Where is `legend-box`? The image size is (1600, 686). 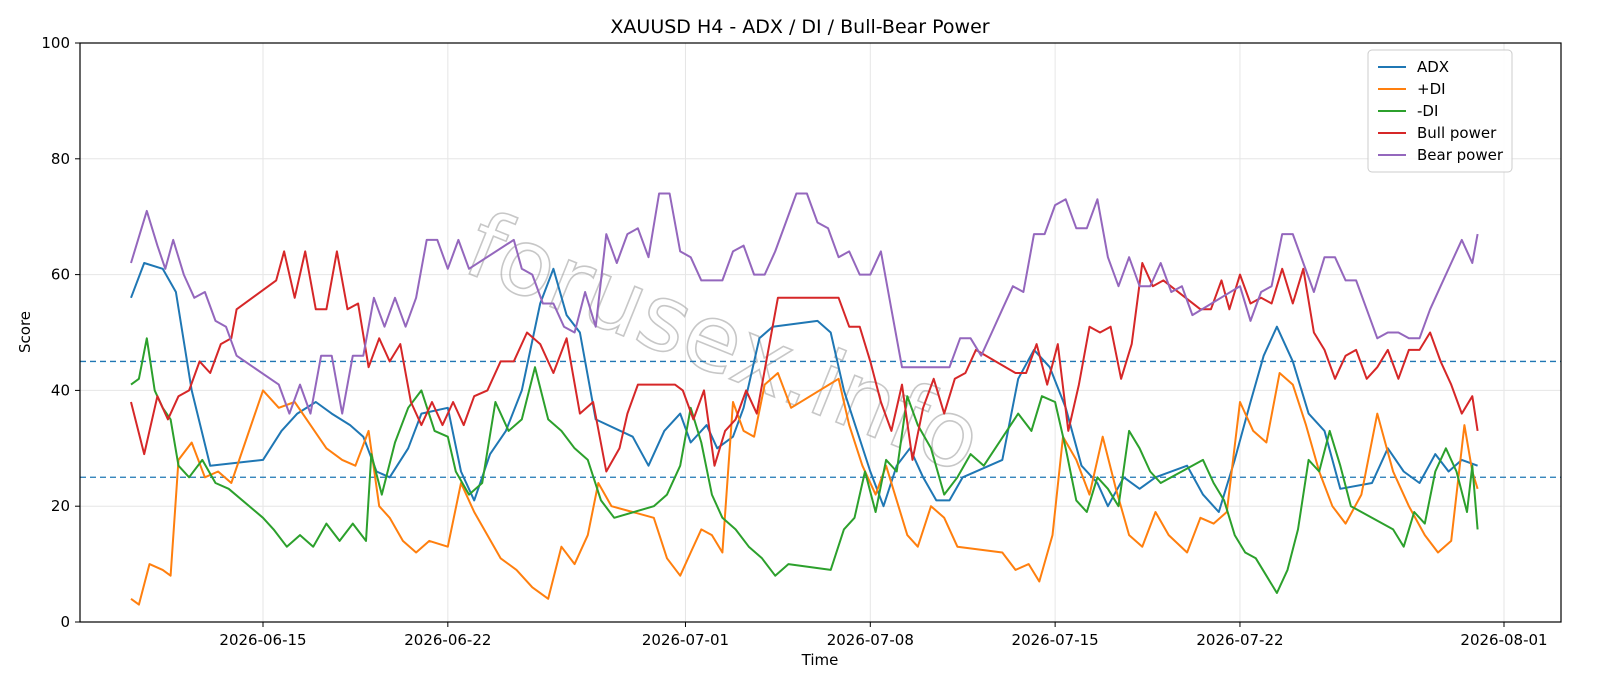 legend-box is located at coordinates (1440, 111).